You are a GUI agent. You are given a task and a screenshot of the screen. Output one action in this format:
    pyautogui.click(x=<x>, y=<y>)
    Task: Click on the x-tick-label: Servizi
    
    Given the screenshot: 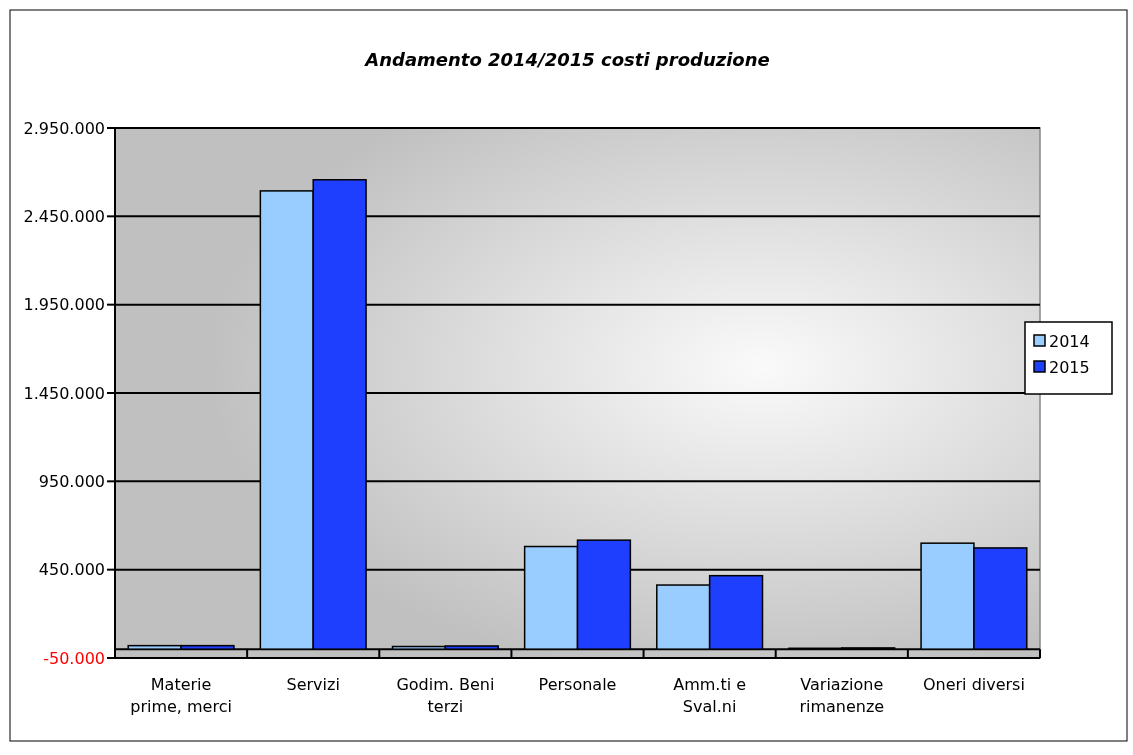 What is the action you would take?
    pyautogui.click(x=313, y=684)
    